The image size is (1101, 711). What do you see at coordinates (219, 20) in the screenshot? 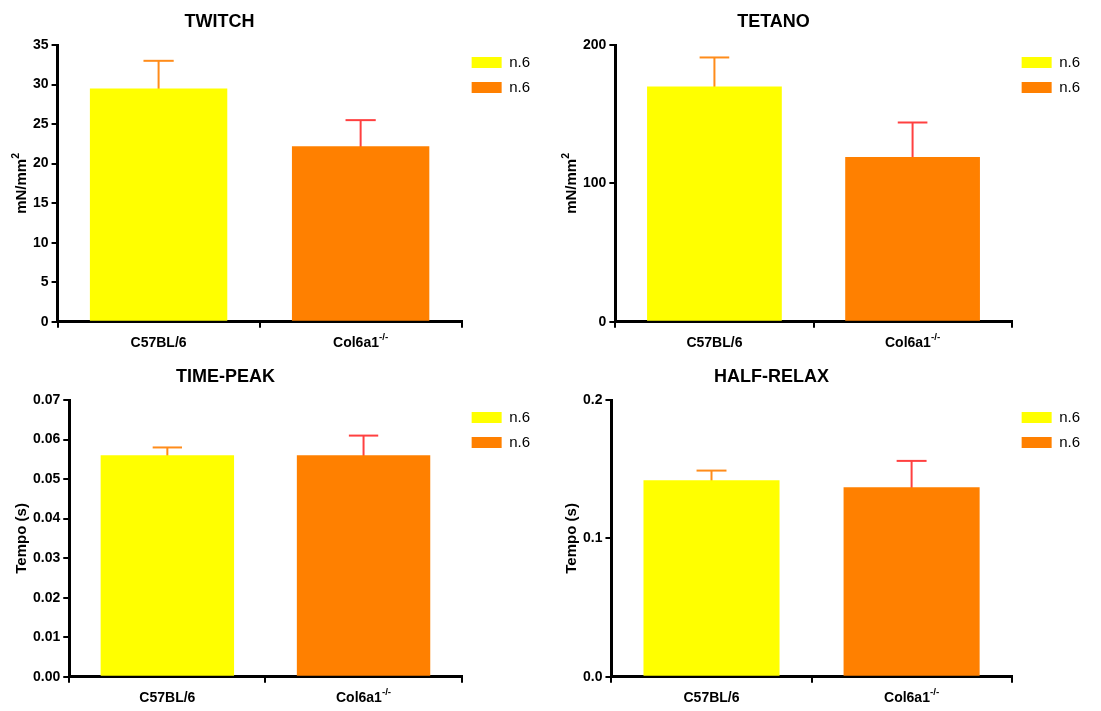
I see `chart-title: TWITCH` at bounding box center [219, 20].